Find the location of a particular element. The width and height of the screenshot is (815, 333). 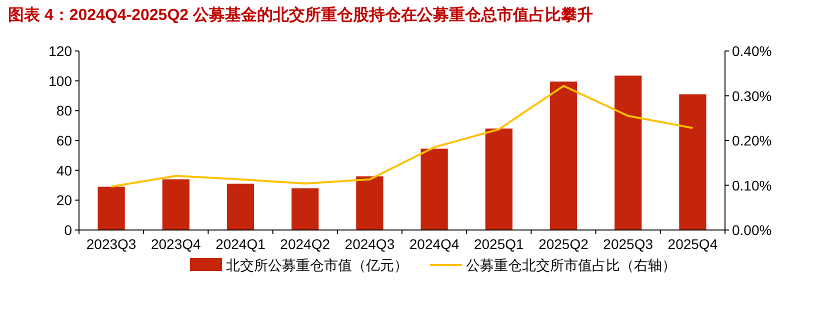

chart-title: 图表 4：2024Q4-2025Q2 公募基金的北交所重仓股持仓在公募重仓总市值占比攀升 is located at coordinates (300, 14).